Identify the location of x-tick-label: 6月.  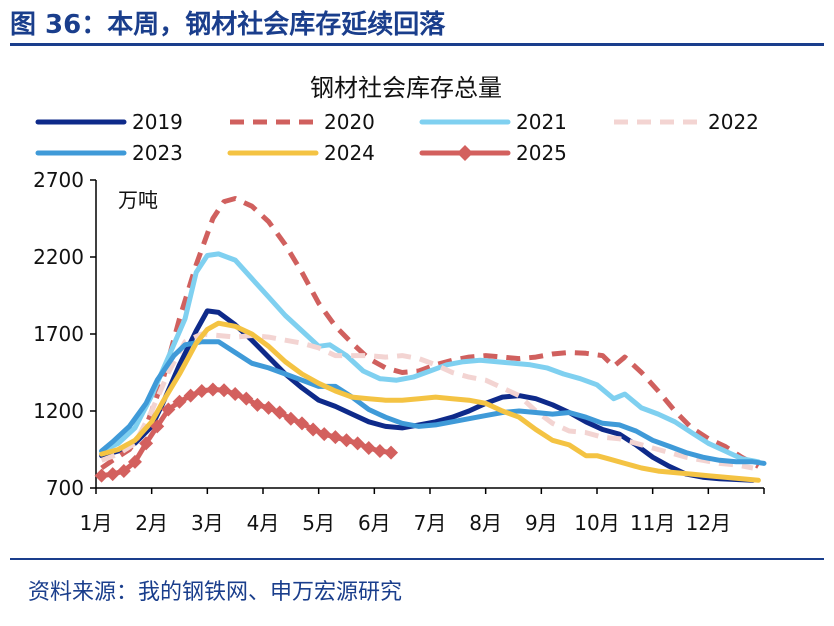
(374, 523).